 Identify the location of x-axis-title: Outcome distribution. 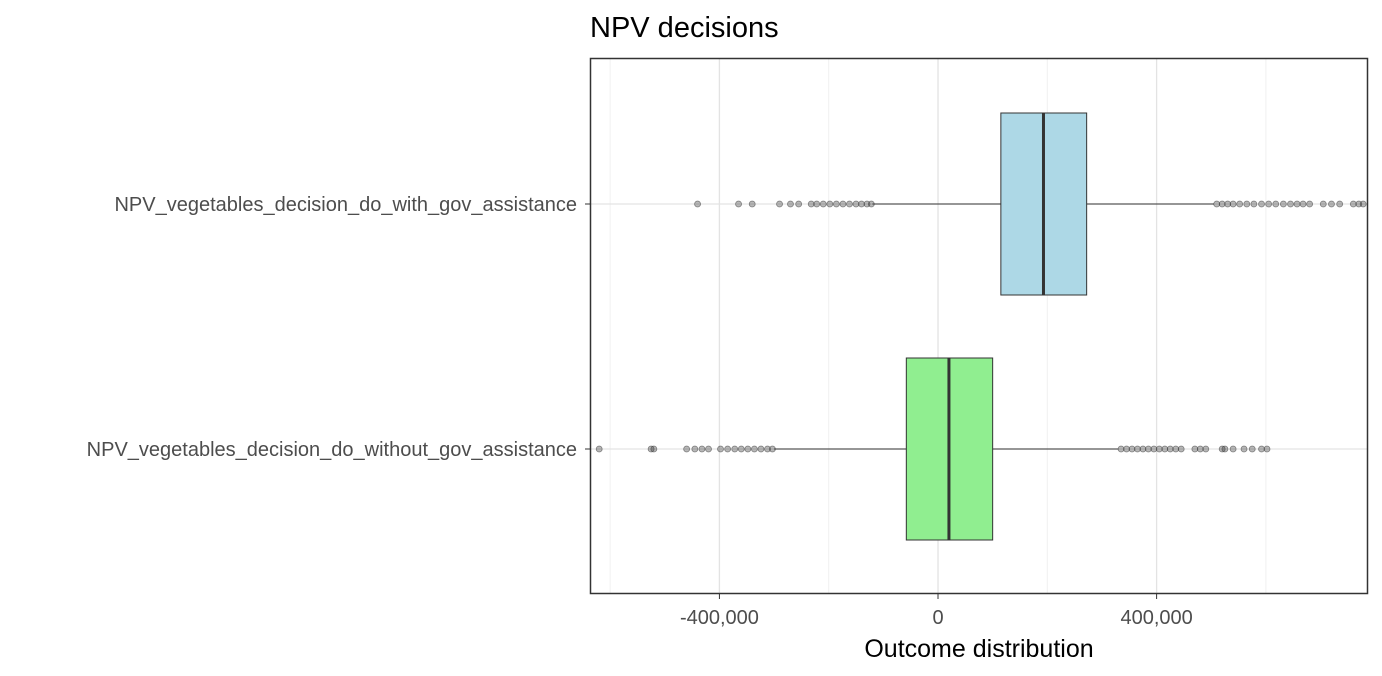
(978, 649).